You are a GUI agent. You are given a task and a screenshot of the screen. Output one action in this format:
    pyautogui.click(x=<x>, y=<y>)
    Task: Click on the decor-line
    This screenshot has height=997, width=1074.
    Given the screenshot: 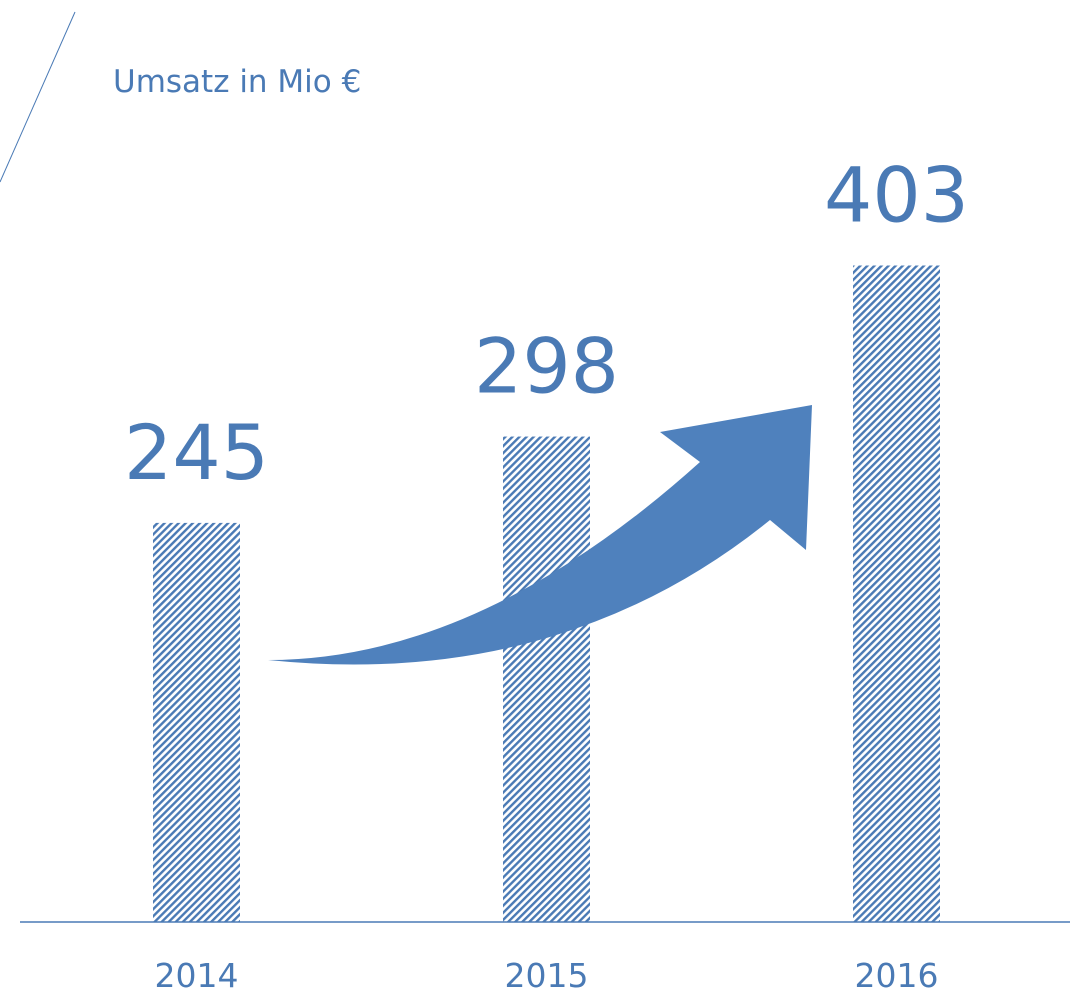 What is the action you would take?
    pyautogui.click(x=38, y=97)
    